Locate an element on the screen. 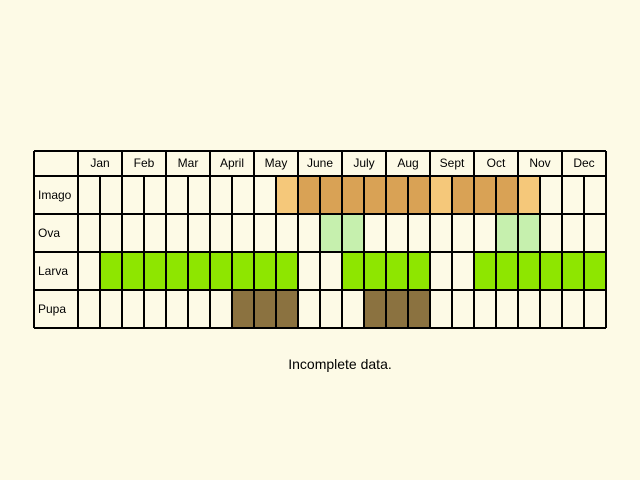  month-header: June is located at coordinates (320, 163).